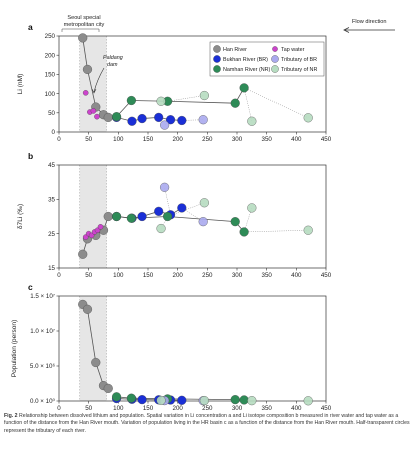 This screenshot has height=457, width=415. What do you see at coordinates (30, 156) in the screenshot?
I see `panel-letter-b: b` at bounding box center [30, 156].